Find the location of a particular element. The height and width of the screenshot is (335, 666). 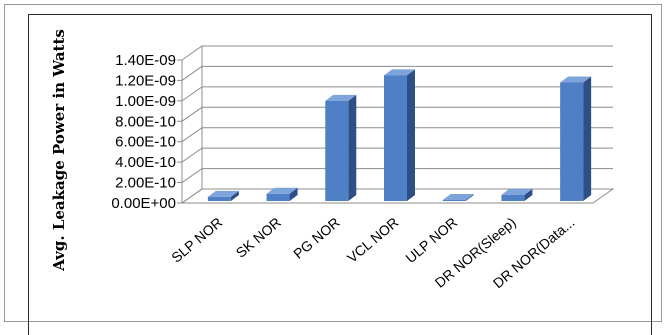

x-tick-label: ULP NOR is located at coordinates (431, 240).